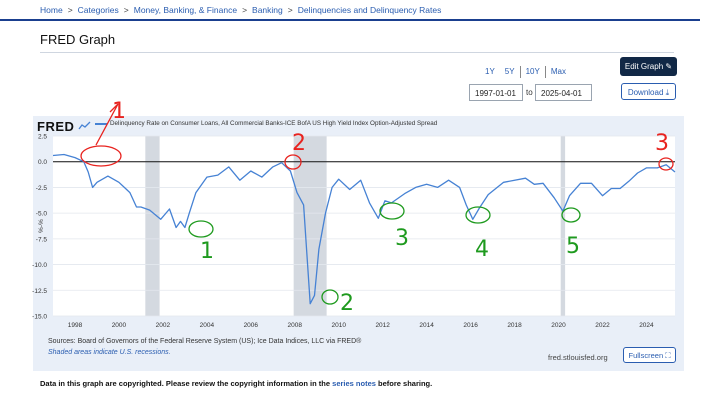 Image resolution: width=707 pixels, height=401 pixels. I want to click on x-tick-label: 2024, so click(646, 325).